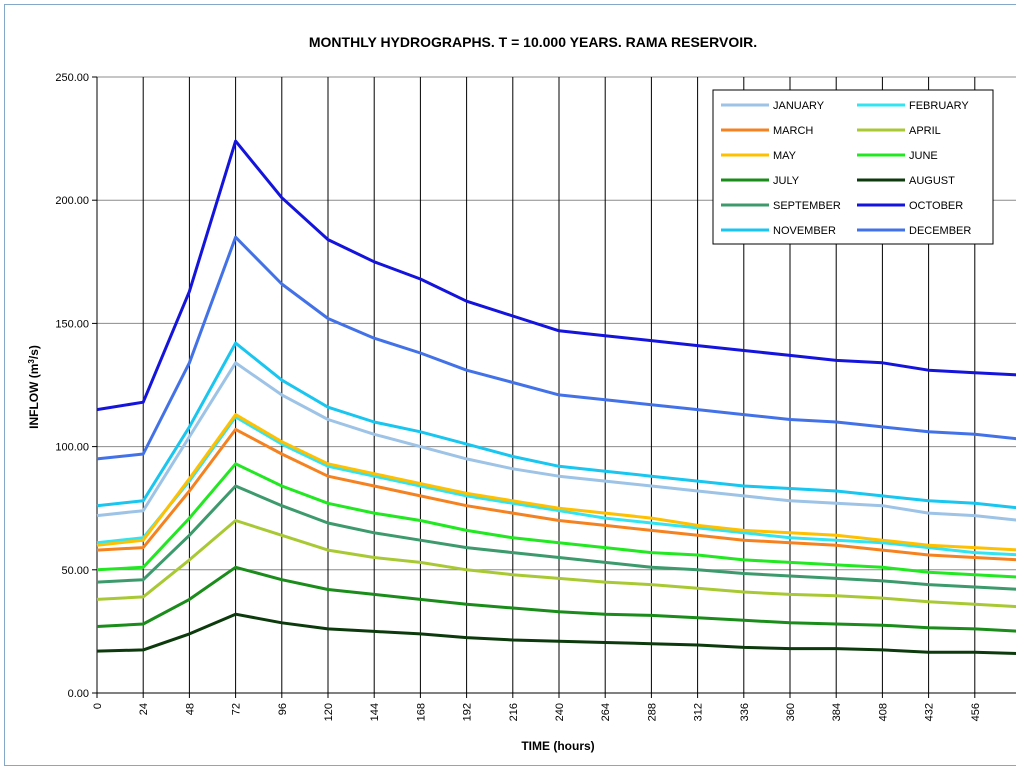 The width and height of the screenshot is (1016, 766). Describe the element at coordinates (606, 712) in the screenshot. I see `x-tick-label: 264` at that location.